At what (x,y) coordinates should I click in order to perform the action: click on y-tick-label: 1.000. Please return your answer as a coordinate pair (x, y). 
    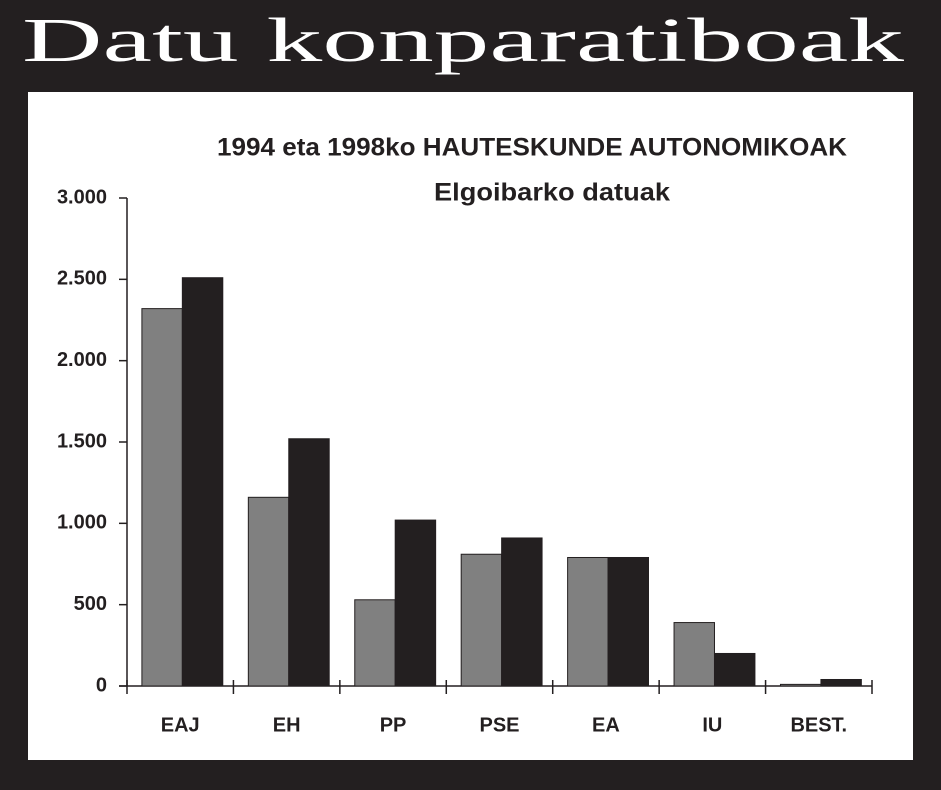
    Looking at the image, I should click on (82, 523).